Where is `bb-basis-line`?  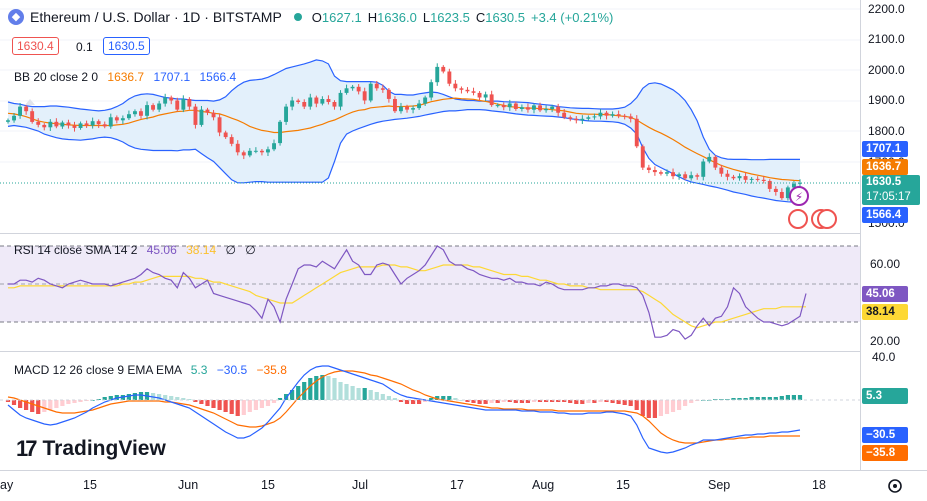
bb-basis-line is located at coordinates (404, 139).